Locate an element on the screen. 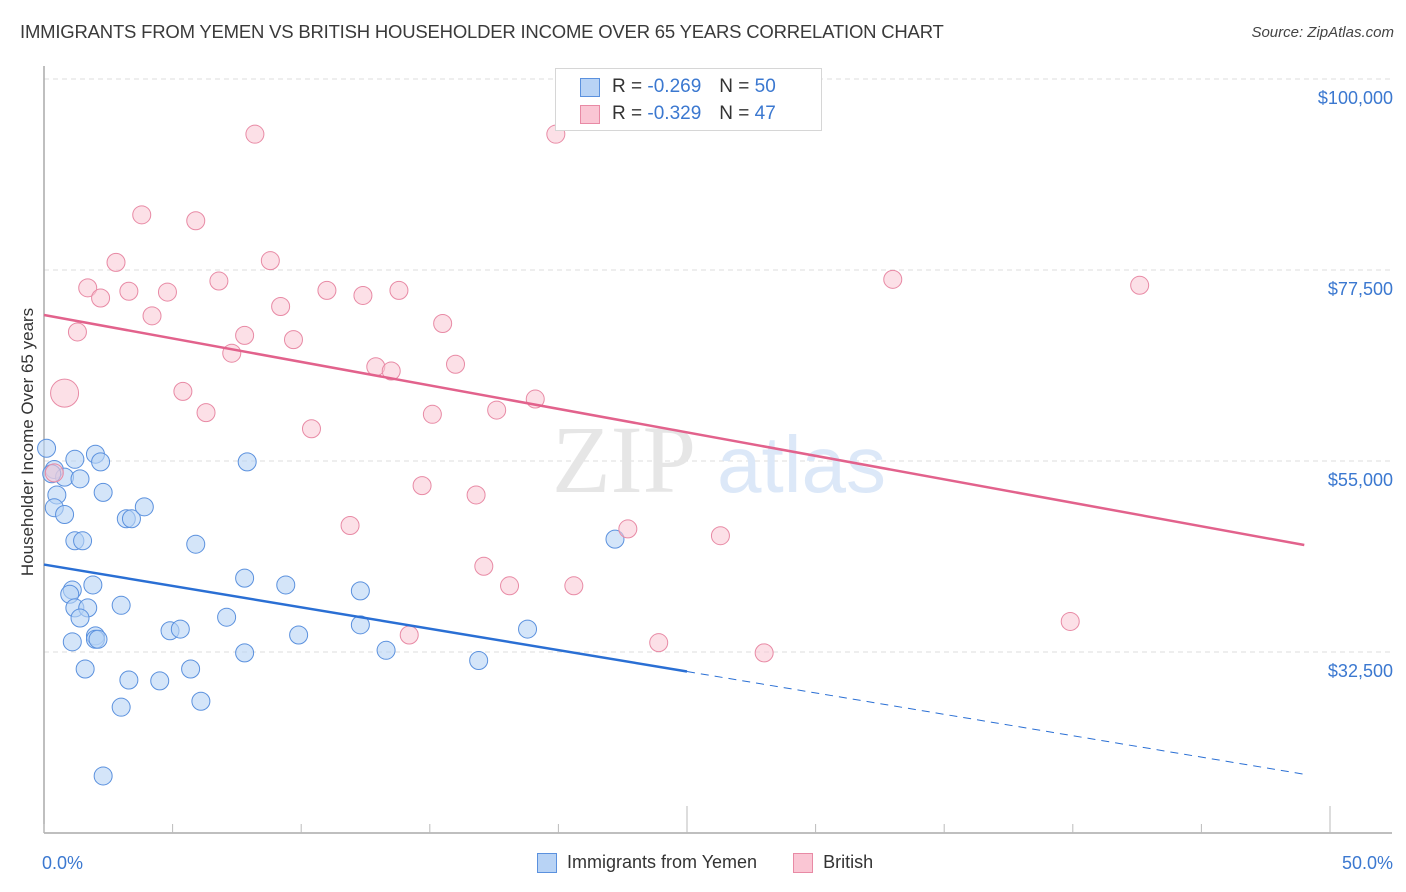 The height and width of the screenshot is (892, 1406). legend-item-british: British is located at coordinates (833, 862).